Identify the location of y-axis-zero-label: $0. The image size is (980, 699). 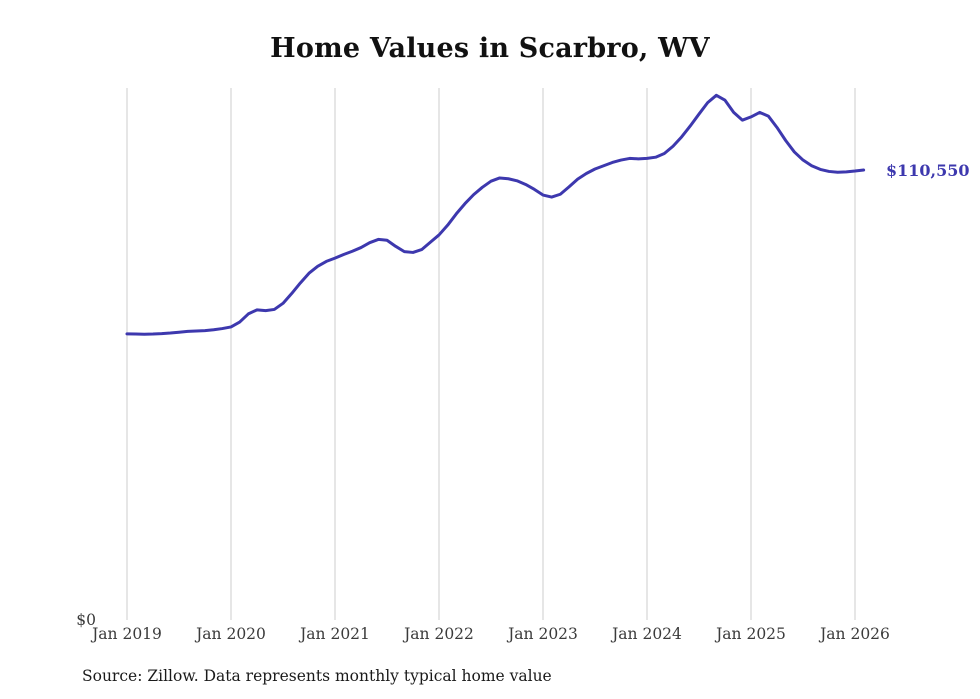
(86, 620).